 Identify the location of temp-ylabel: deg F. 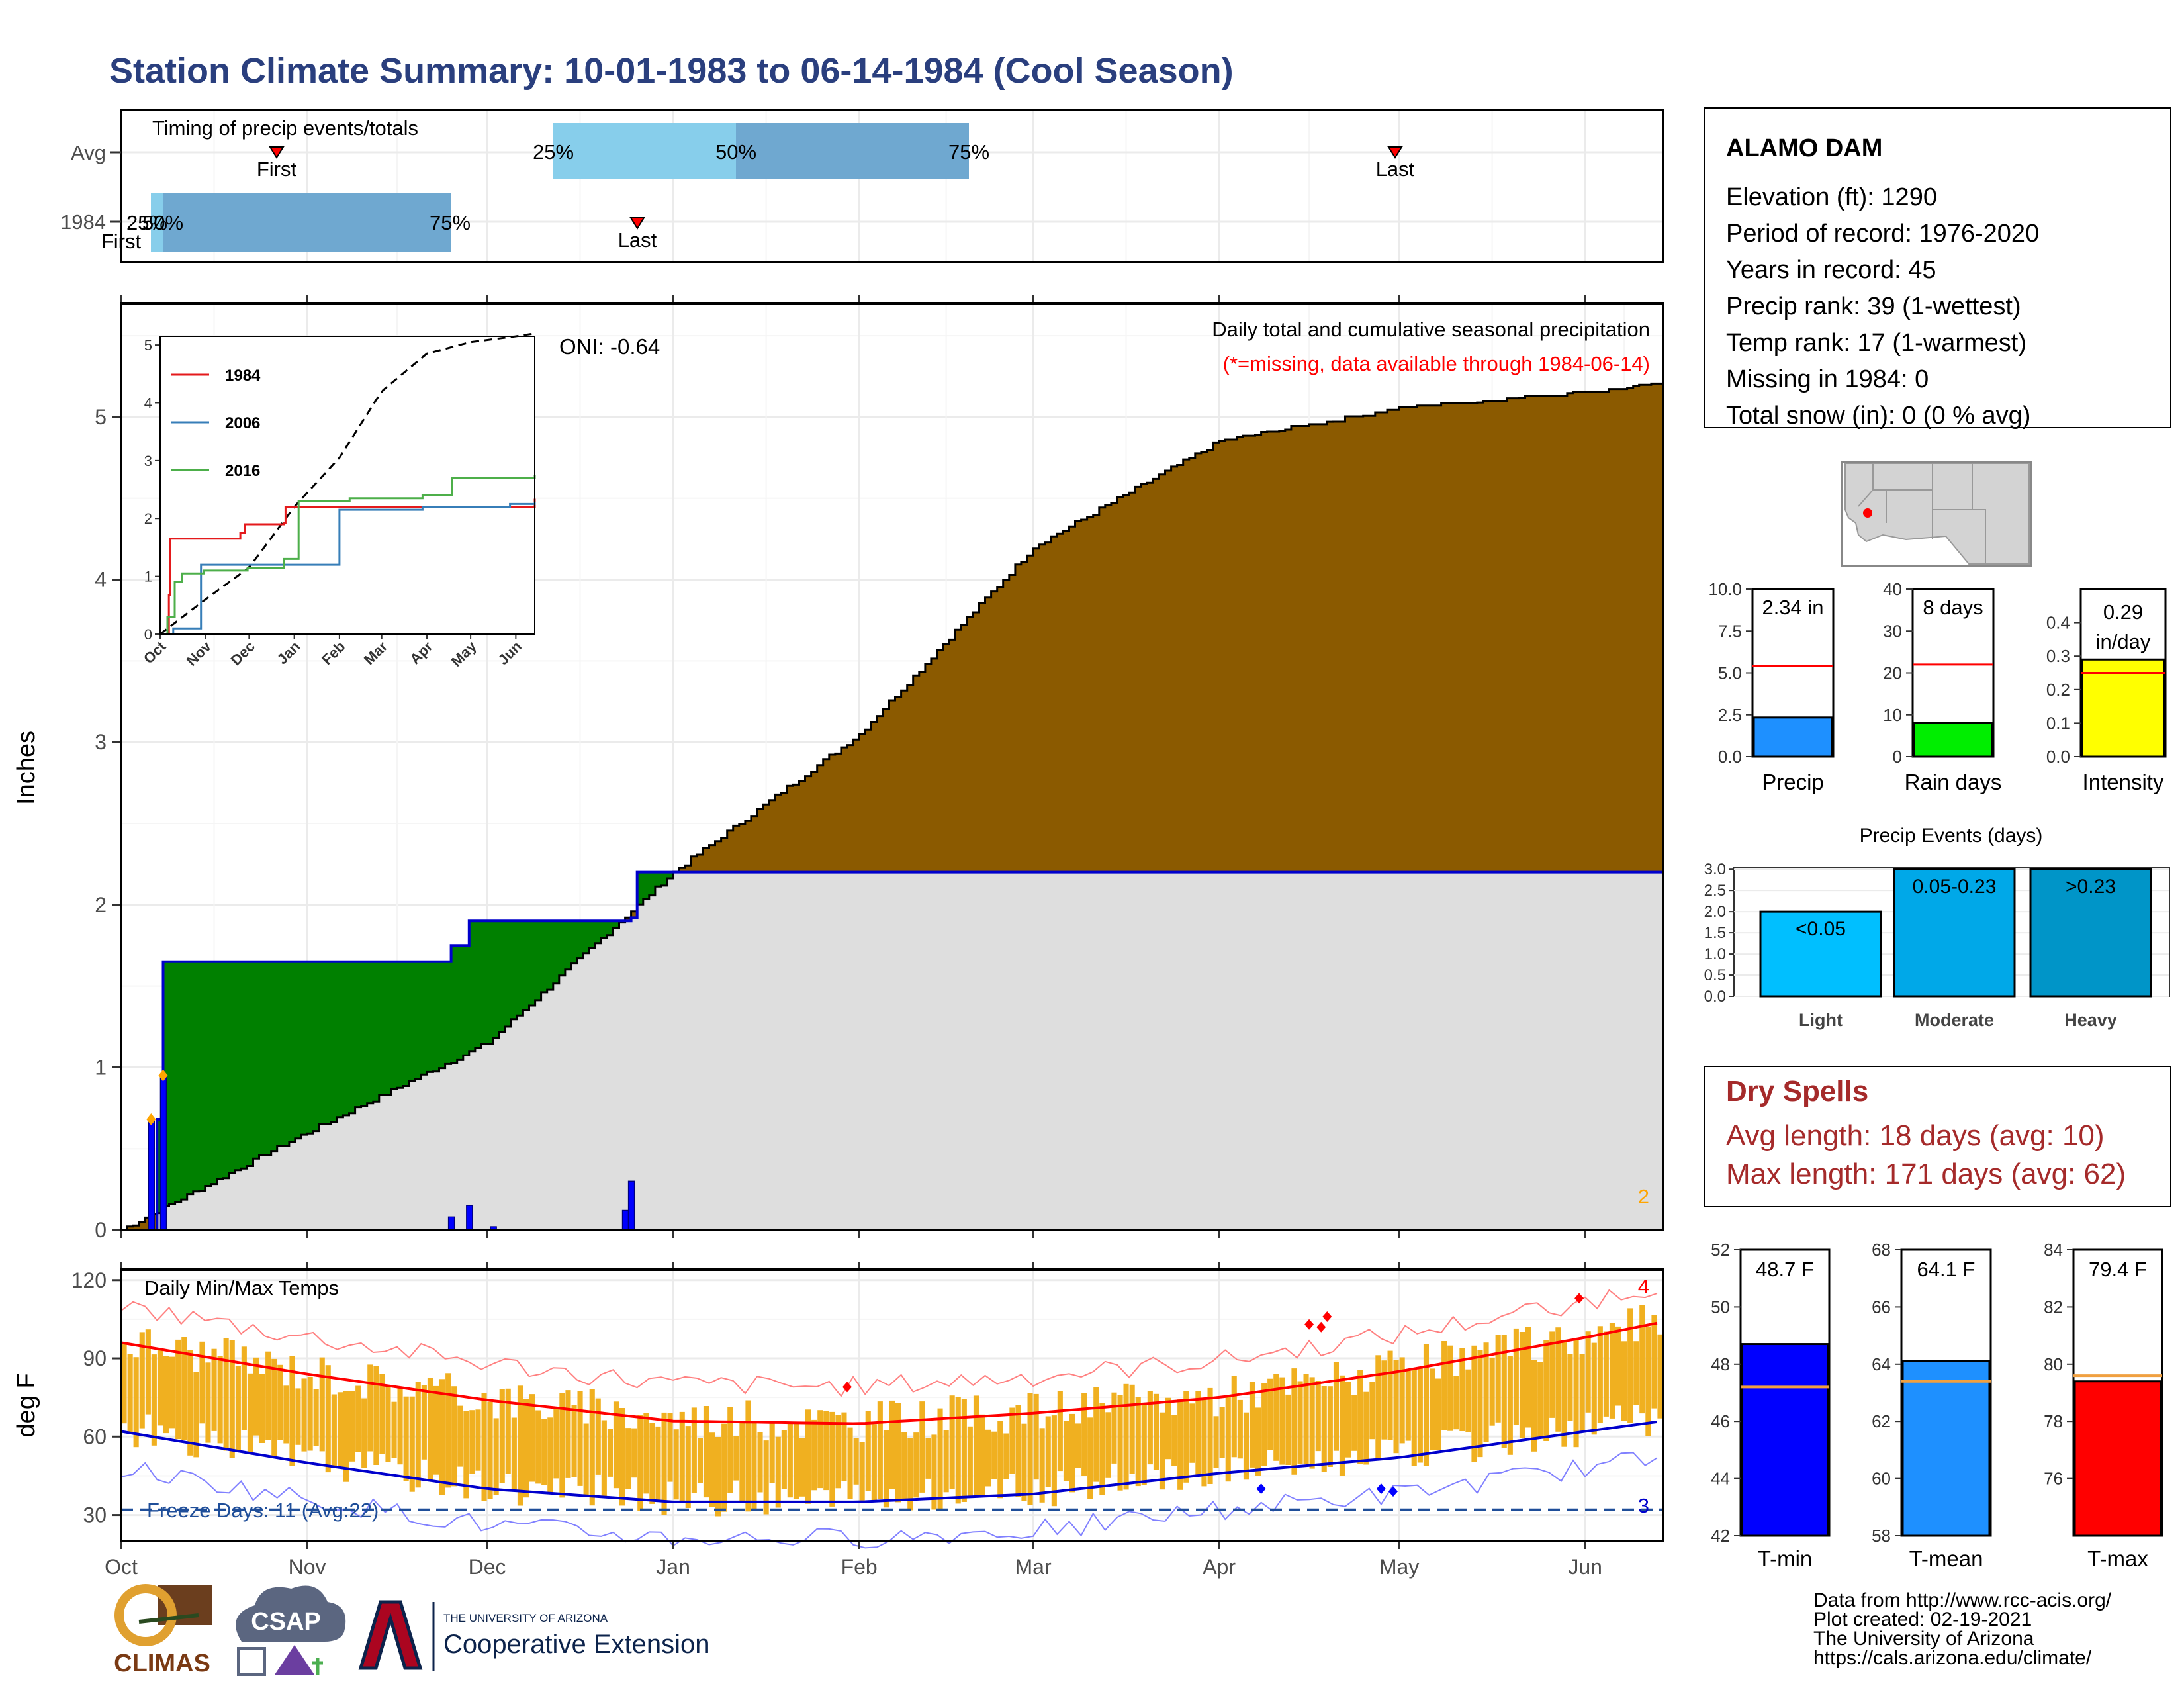
(26, 1405).